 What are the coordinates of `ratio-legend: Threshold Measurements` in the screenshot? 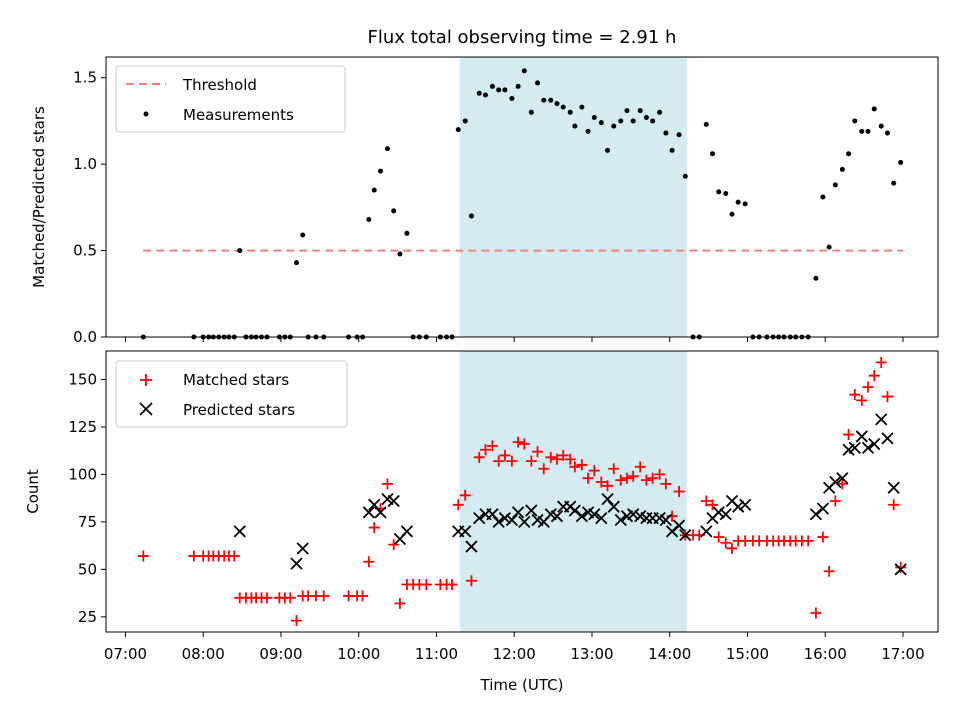 It's located at (230, 99).